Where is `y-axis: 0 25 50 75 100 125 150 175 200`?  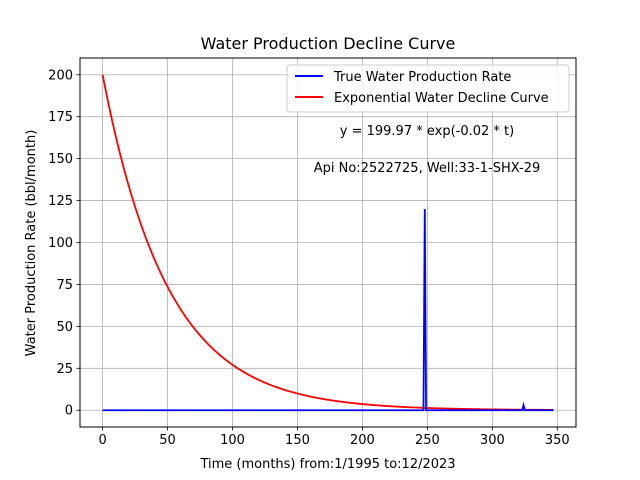
y-axis: 0 25 50 75 100 125 150 175 200 is located at coordinates (64, 243).